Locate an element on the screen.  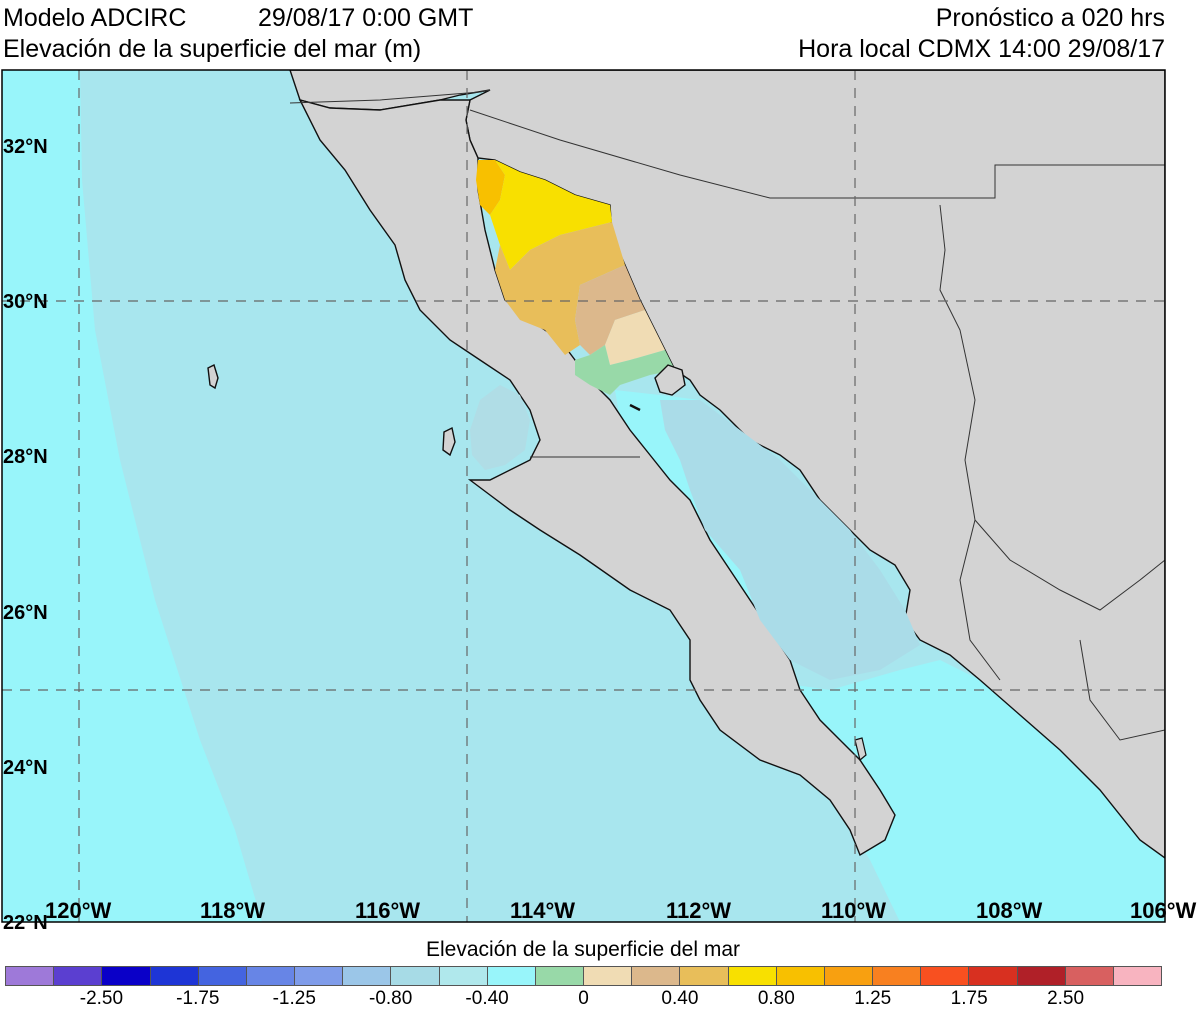
lon-label: 120°W is located at coordinates (78, 910).